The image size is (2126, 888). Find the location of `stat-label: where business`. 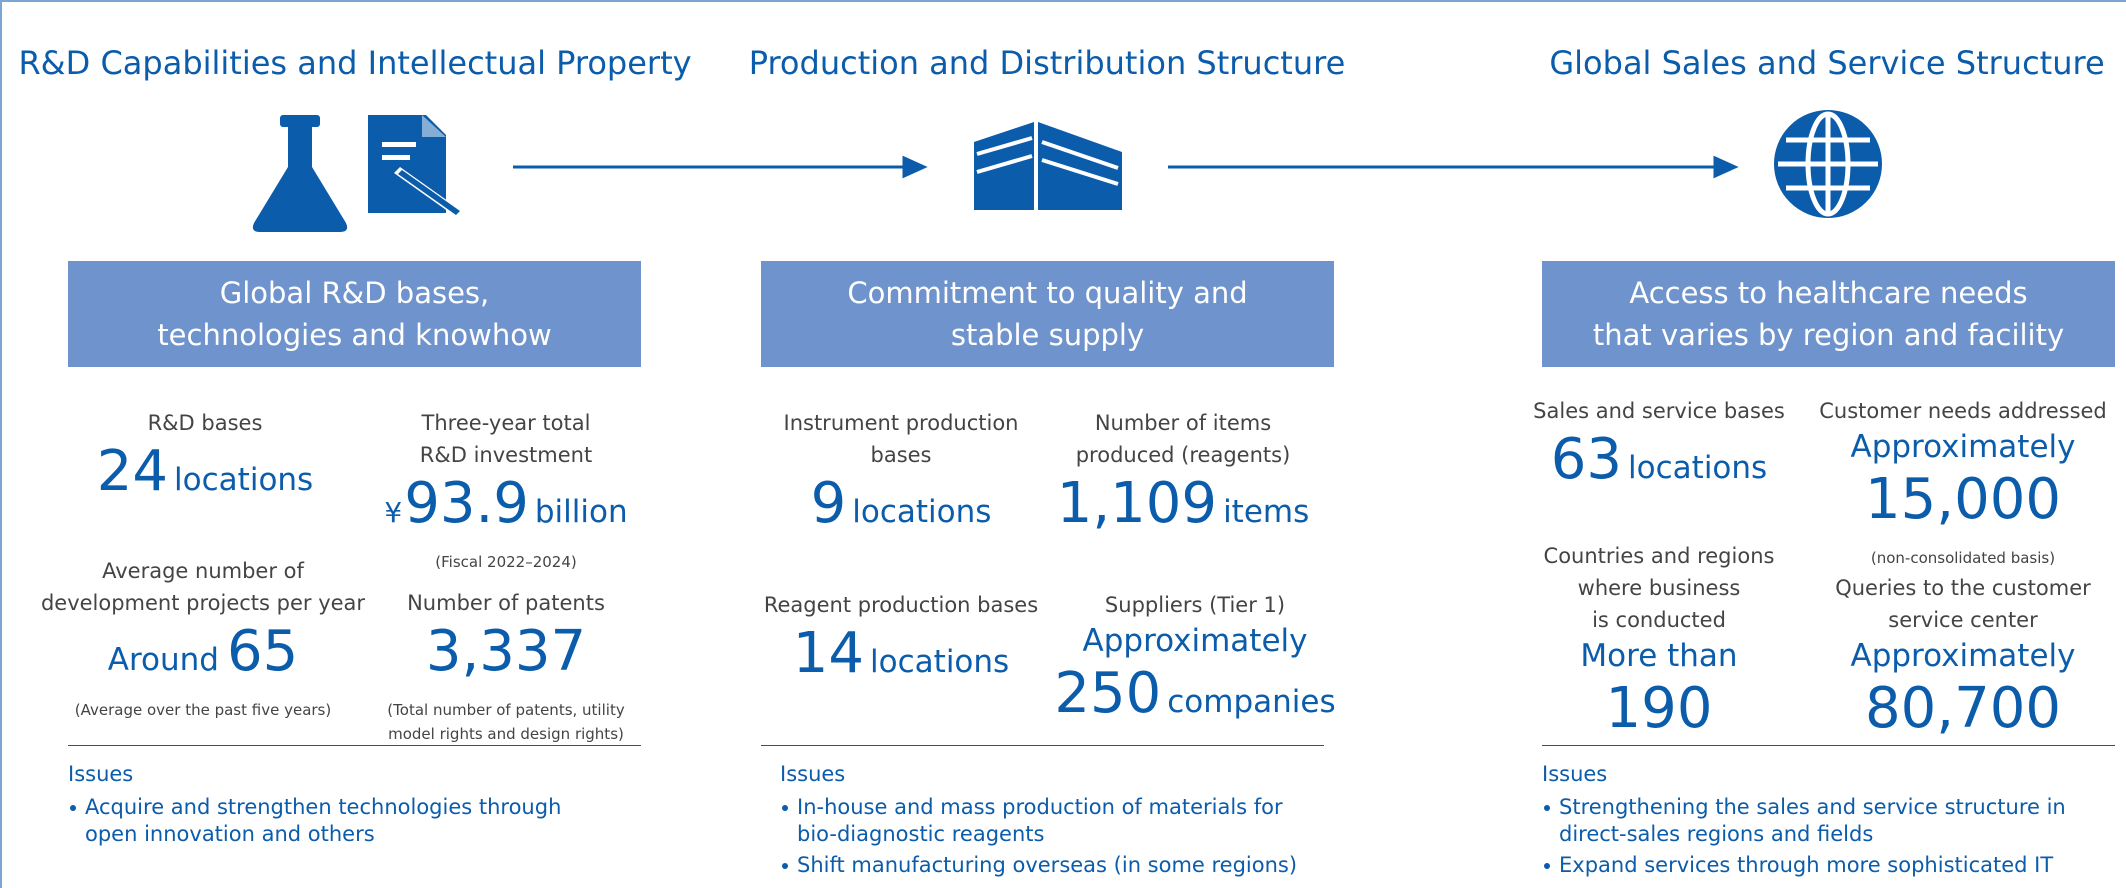

stat-label: where business is located at coordinates (1659, 588).